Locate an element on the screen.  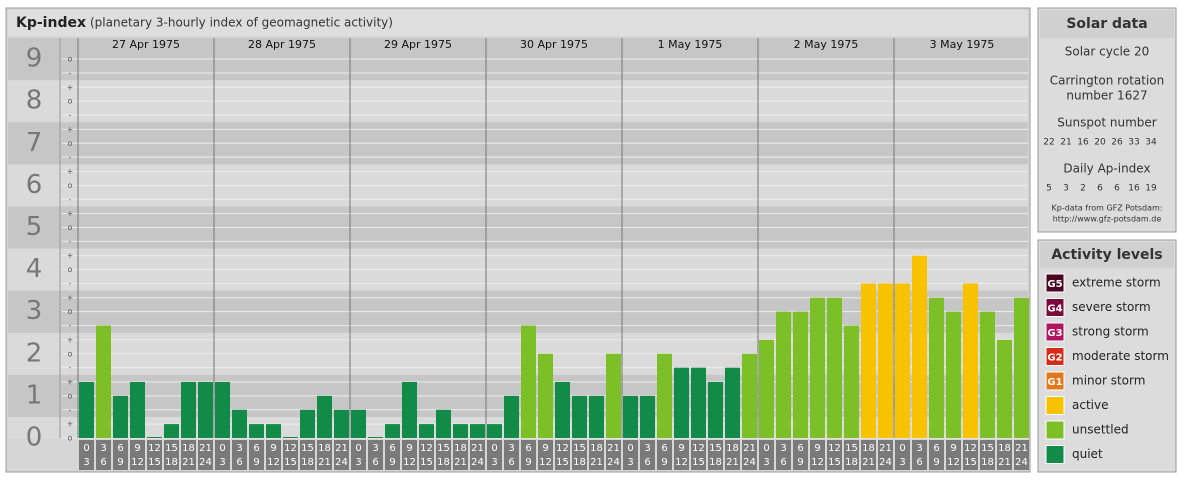
ap-value: 3 is located at coordinates (1066, 189).